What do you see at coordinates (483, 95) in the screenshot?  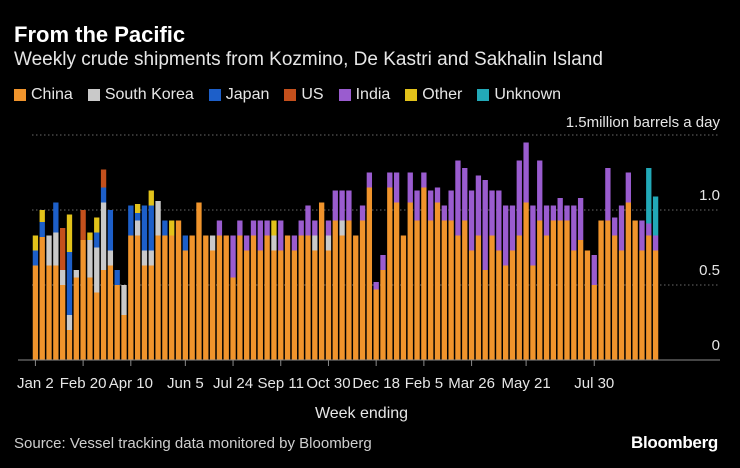 I see `legend-swatch-unknown` at bounding box center [483, 95].